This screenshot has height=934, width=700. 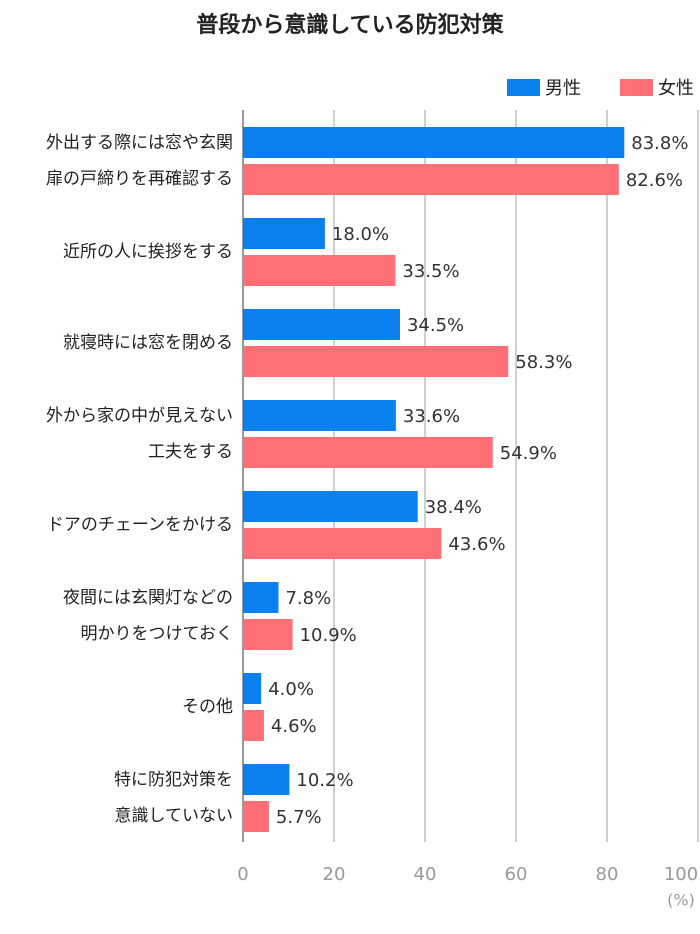 What do you see at coordinates (139, 161) in the screenshot?
I see `y-tick-label: 外出する際には窓や玄関 扉の戸締りを再確認する` at bounding box center [139, 161].